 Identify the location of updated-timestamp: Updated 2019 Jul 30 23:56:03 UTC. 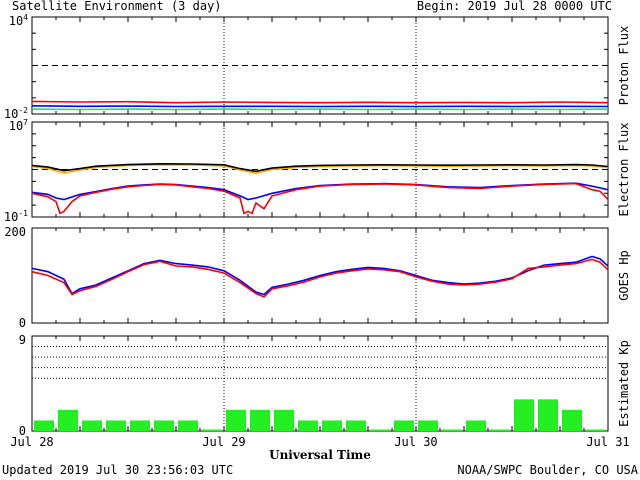
(118, 470).